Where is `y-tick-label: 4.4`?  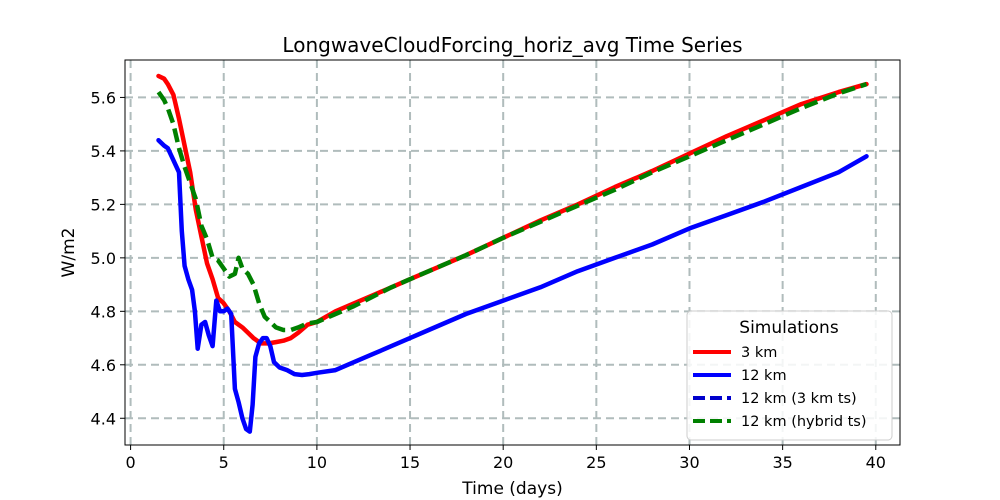 y-tick-label: 4.4 is located at coordinates (103, 418).